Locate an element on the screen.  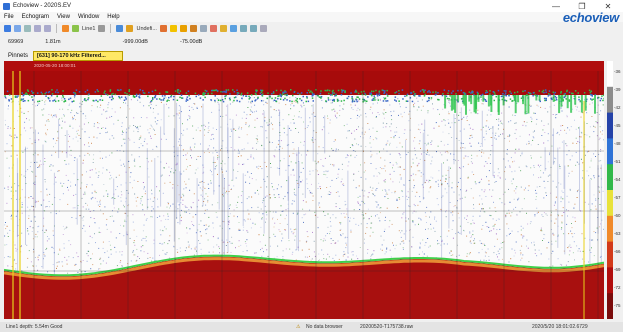
zoom-in-icon is located at coordinates (243, 28).